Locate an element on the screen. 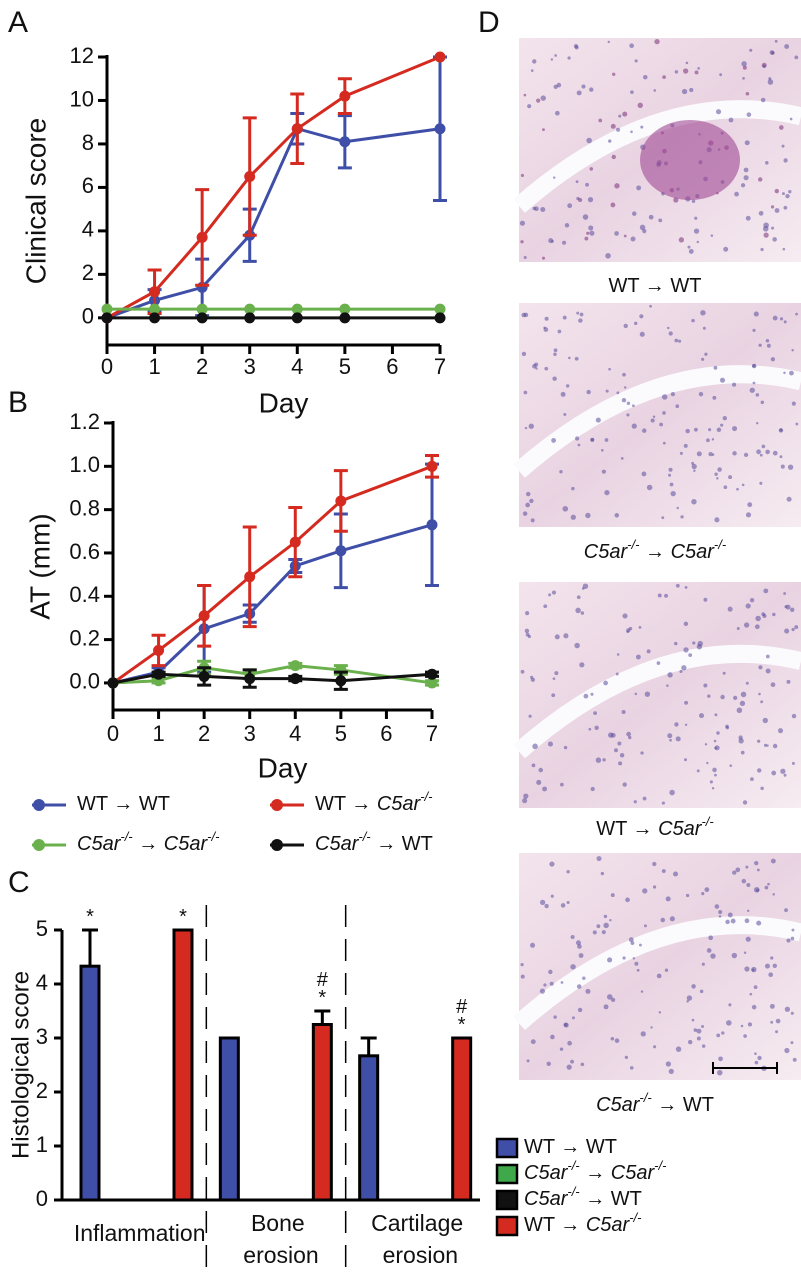 The image size is (801, 1277). error-bar is located at coordinates (368, 1046).